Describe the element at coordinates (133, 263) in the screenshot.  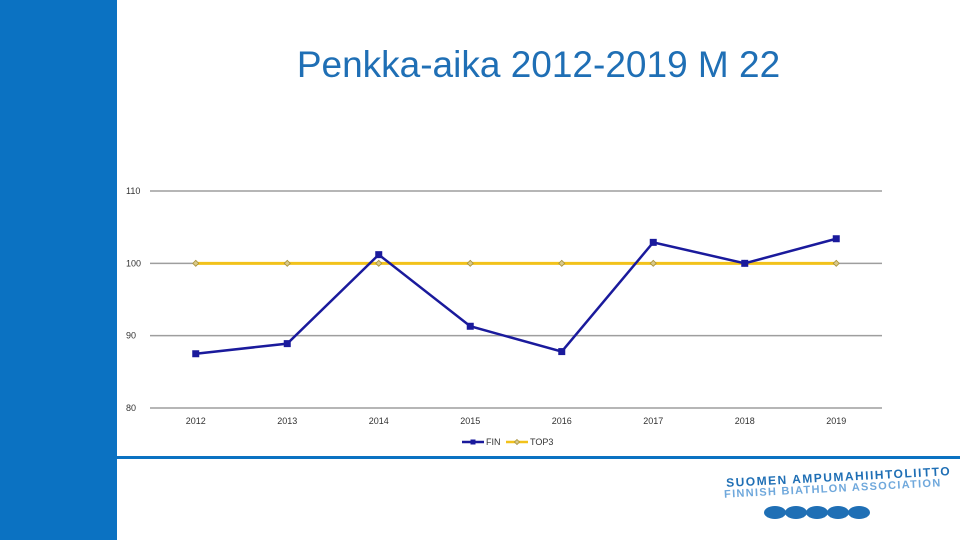
I see `y-tick-label: 100` at that location.